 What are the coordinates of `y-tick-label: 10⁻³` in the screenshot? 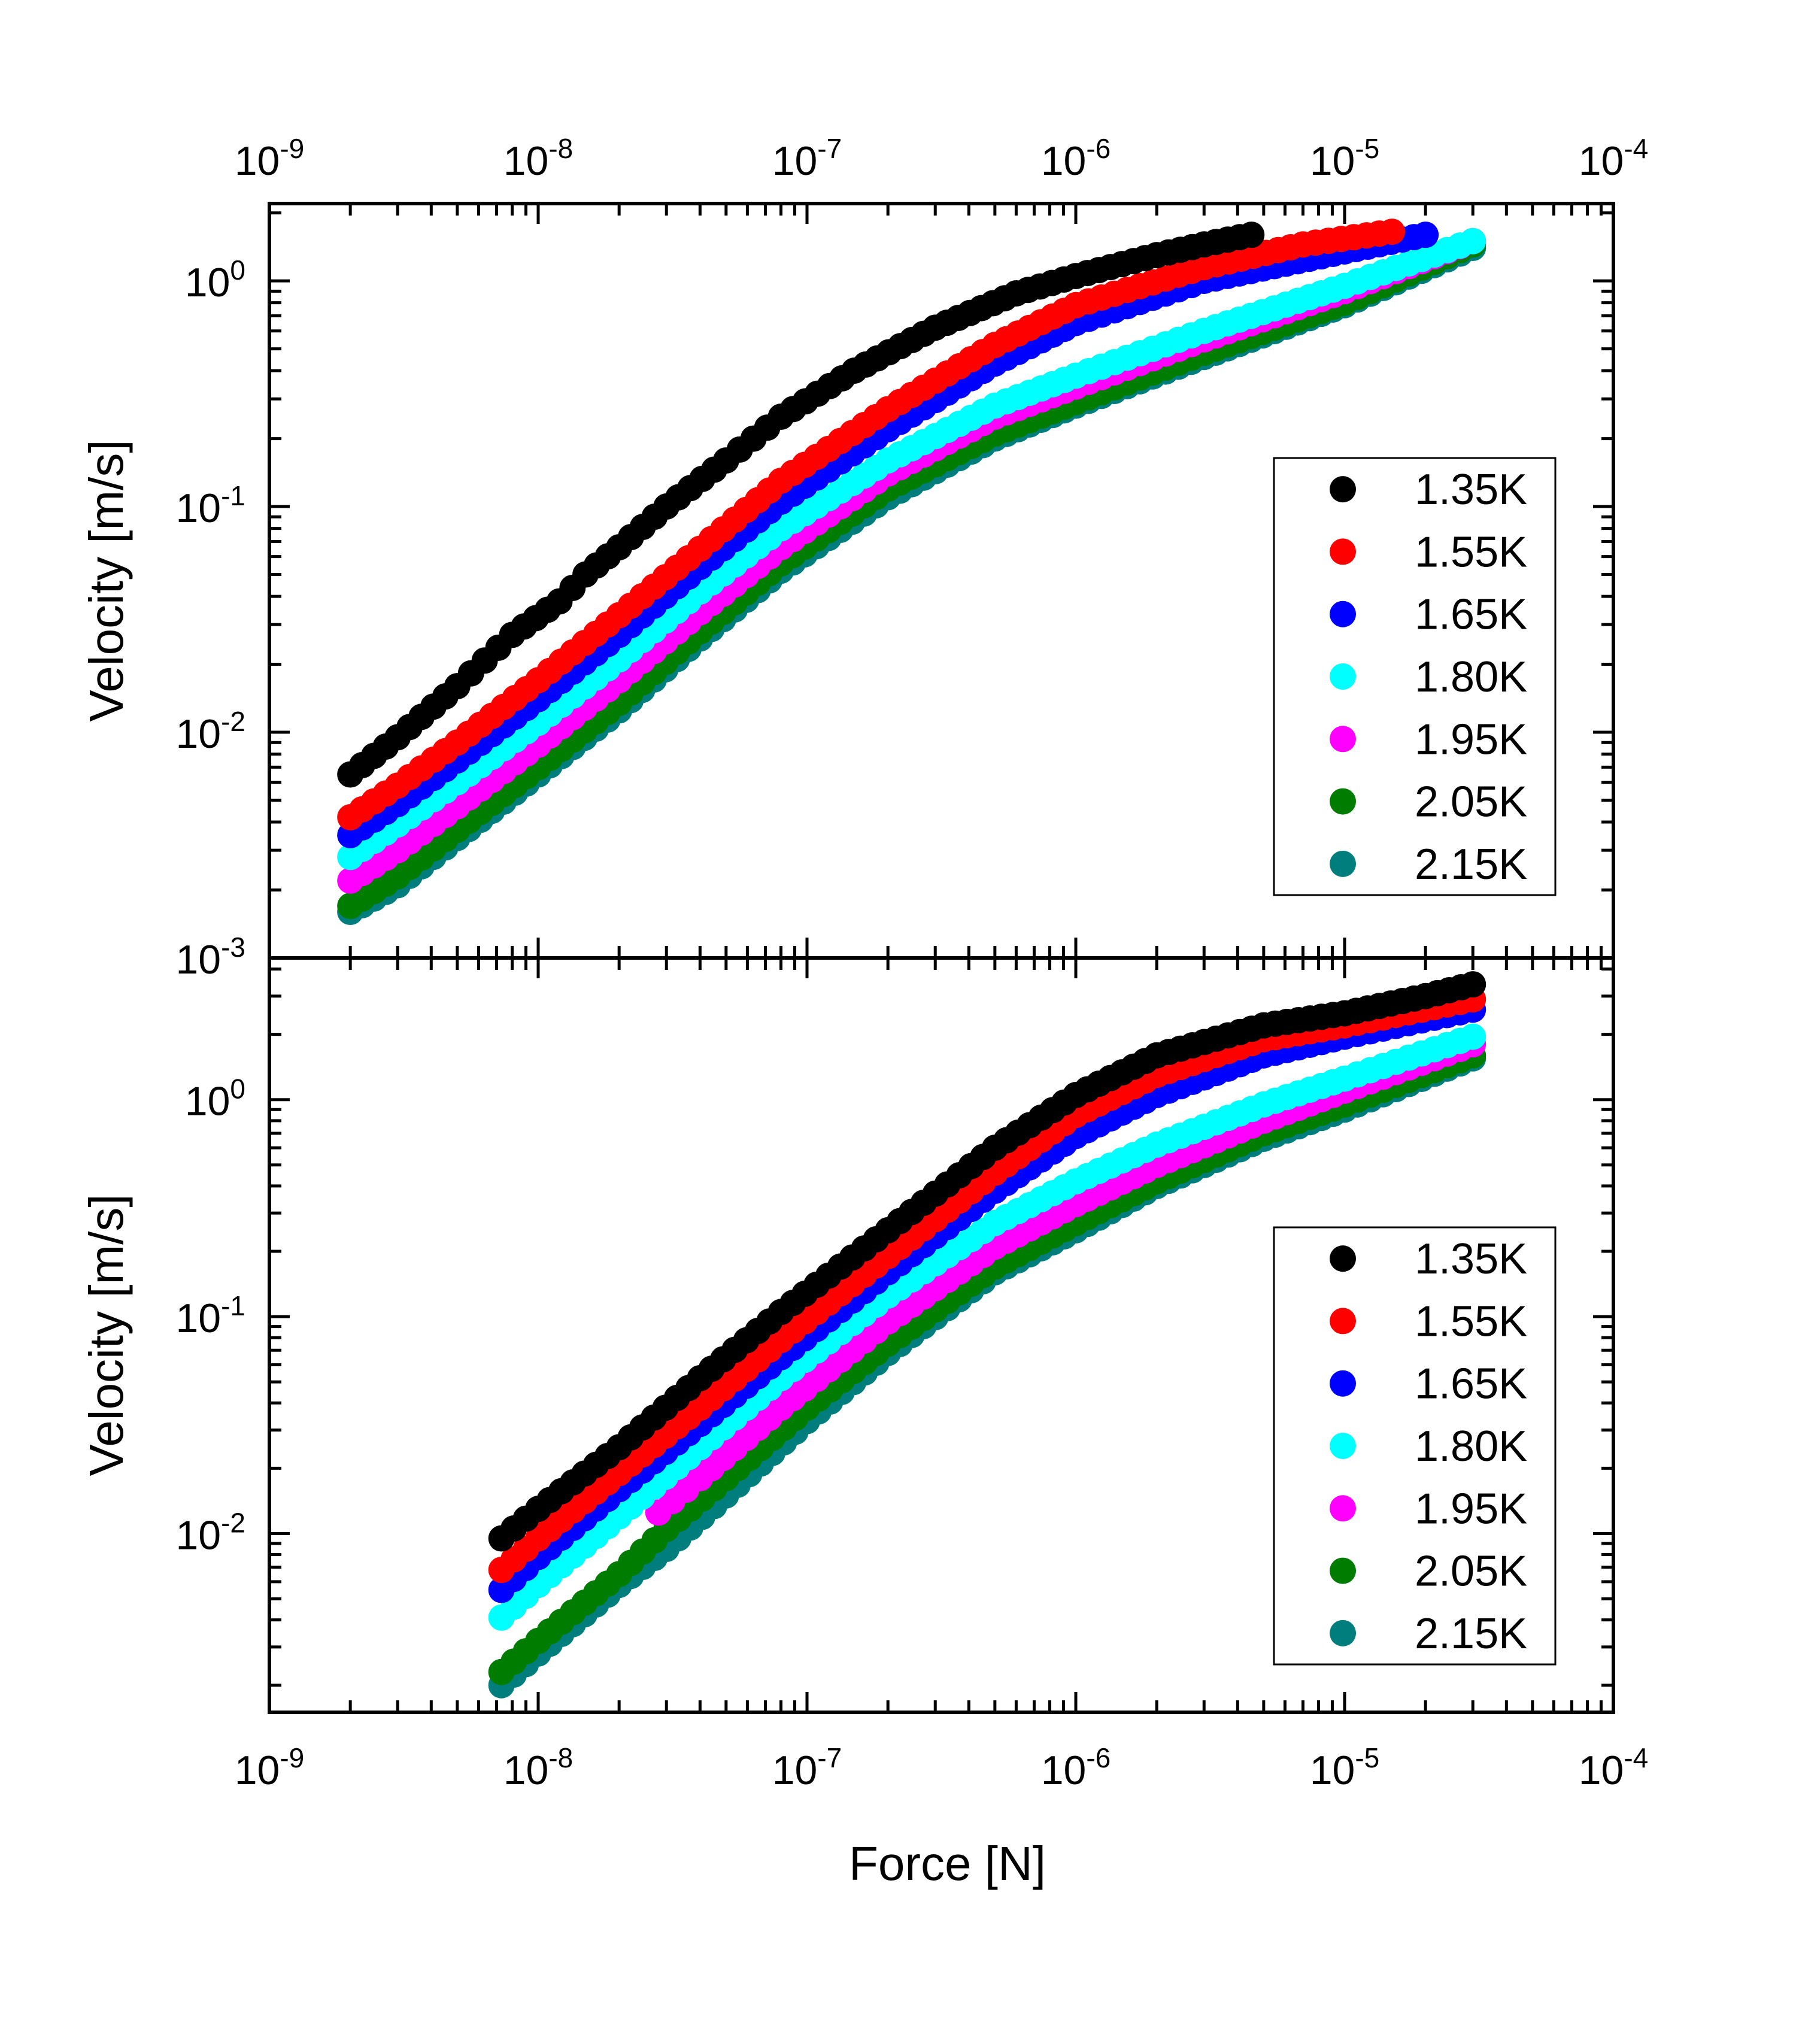 It's located at (210, 957).